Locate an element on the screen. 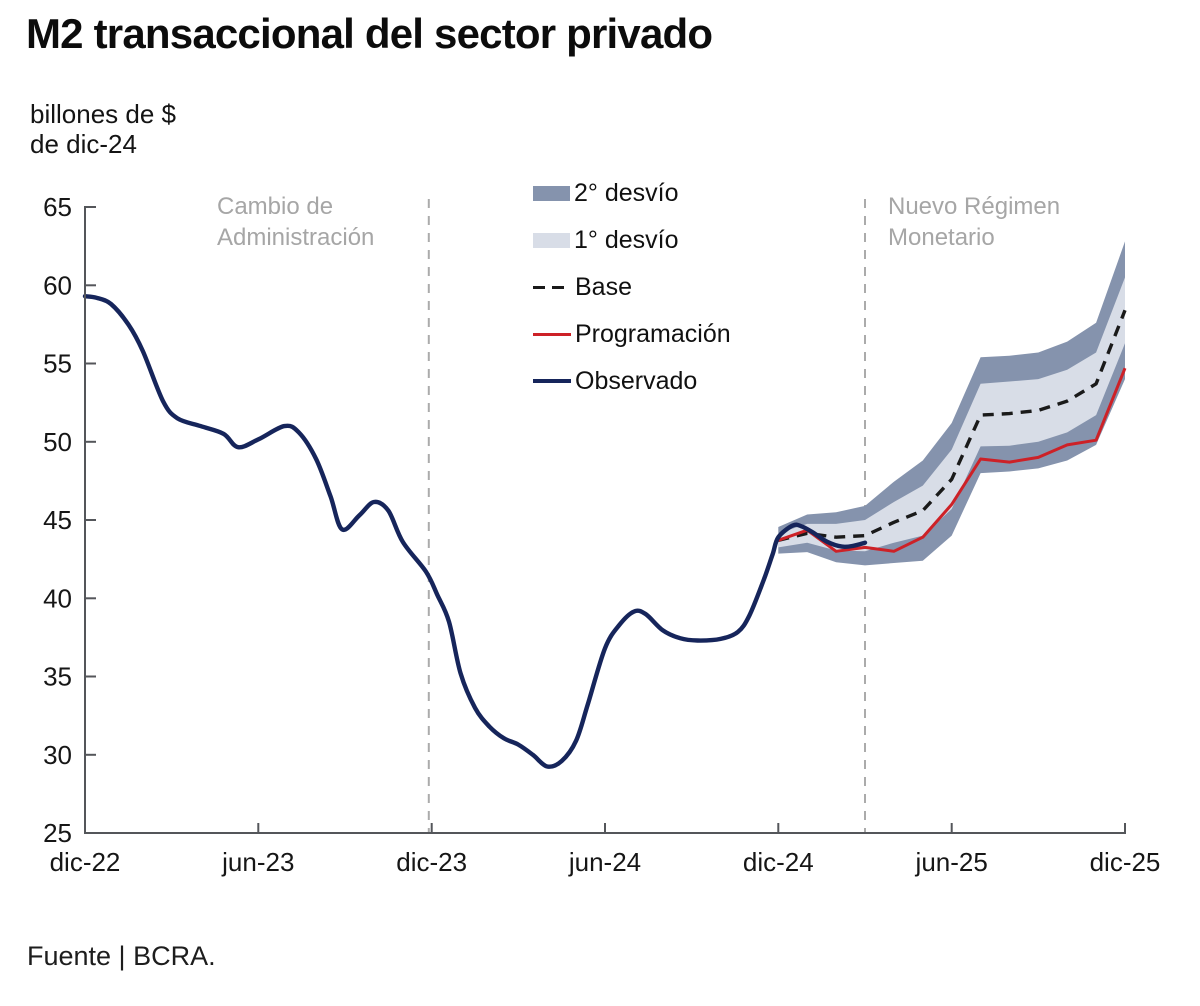  x-tick-label: jun-24 is located at coordinates (604, 862).